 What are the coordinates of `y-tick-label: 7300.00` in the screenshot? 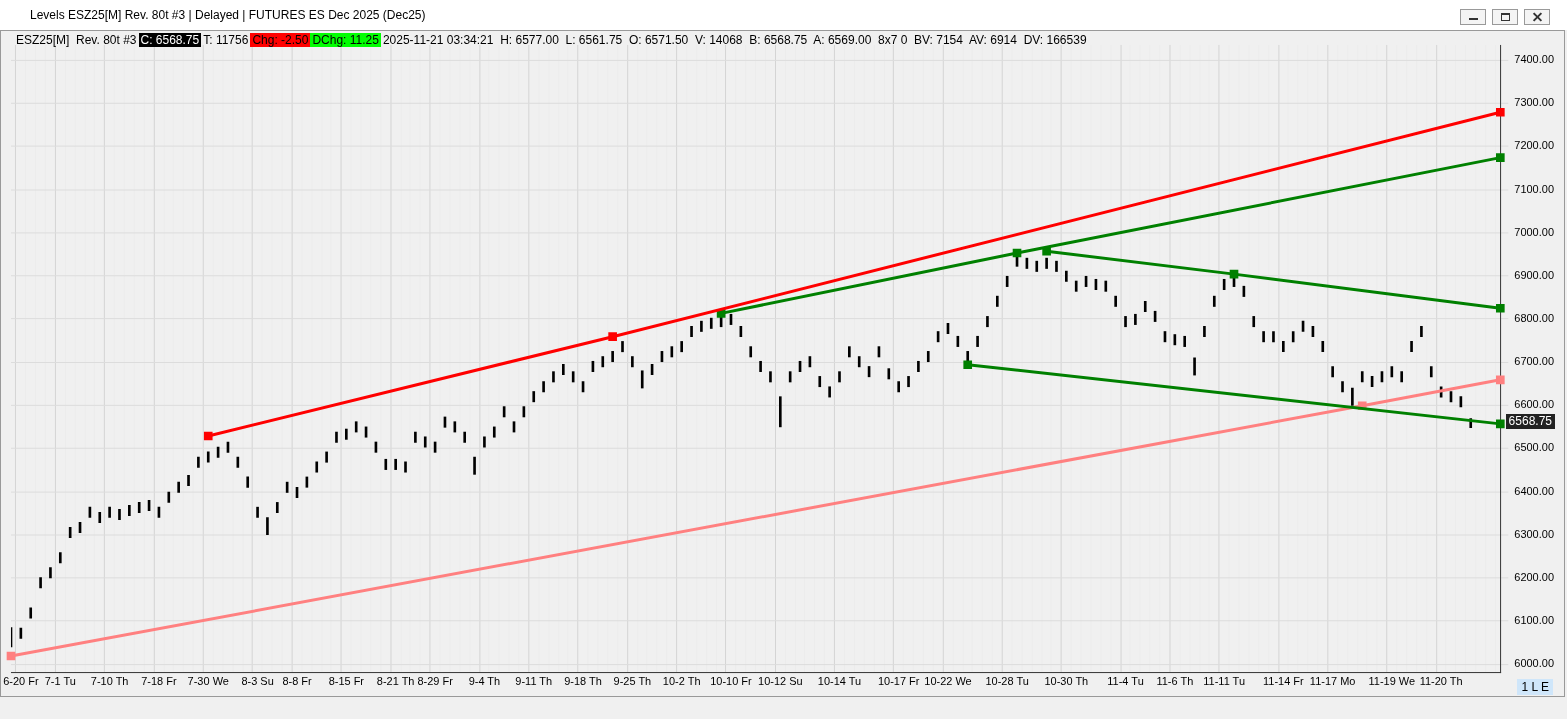 It's located at (1534, 102).